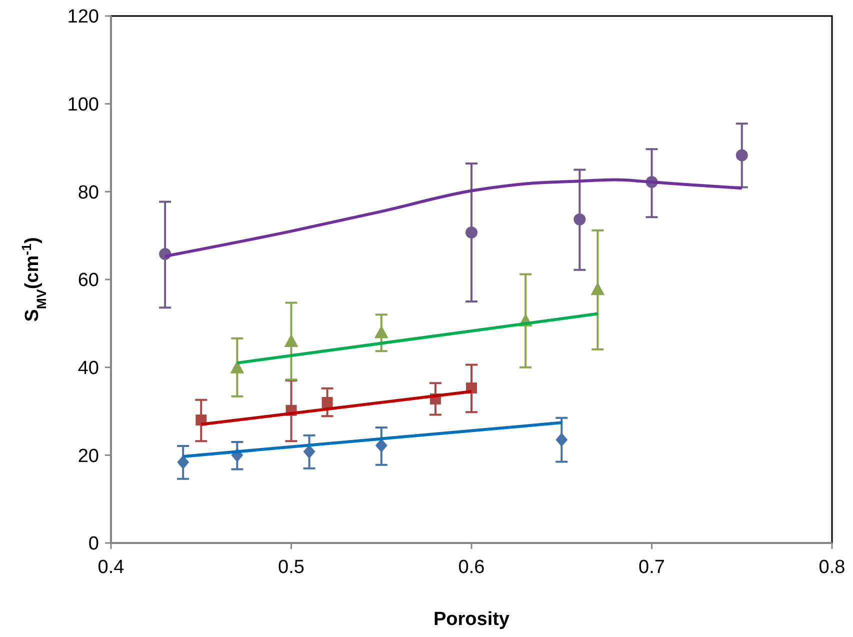 The height and width of the screenshot is (637, 853). Describe the element at coordinates (88, 193) in the screenshot. I see `y-tick-label: 80` at that location.